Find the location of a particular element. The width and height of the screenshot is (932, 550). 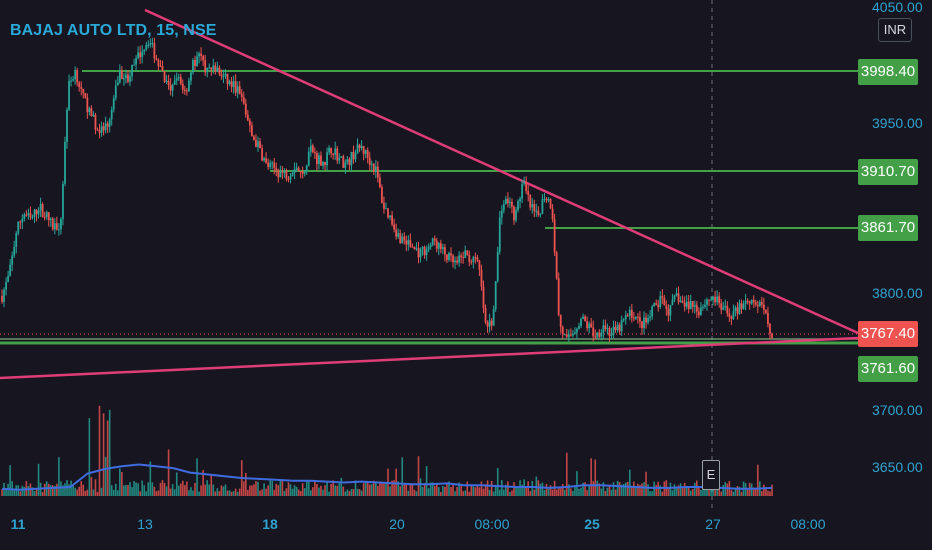

currency-button: INR is located at coordinates (895, 30).